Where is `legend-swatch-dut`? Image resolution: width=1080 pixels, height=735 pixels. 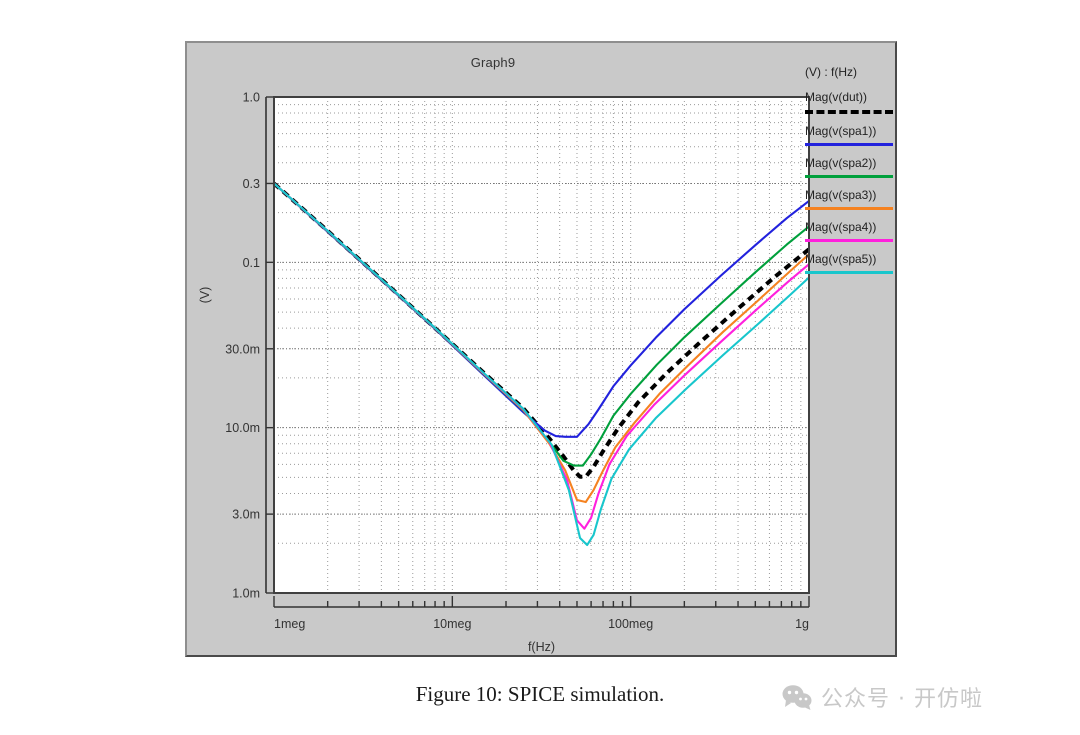 legend-swatch-dut is located at coordinates (849, 112).